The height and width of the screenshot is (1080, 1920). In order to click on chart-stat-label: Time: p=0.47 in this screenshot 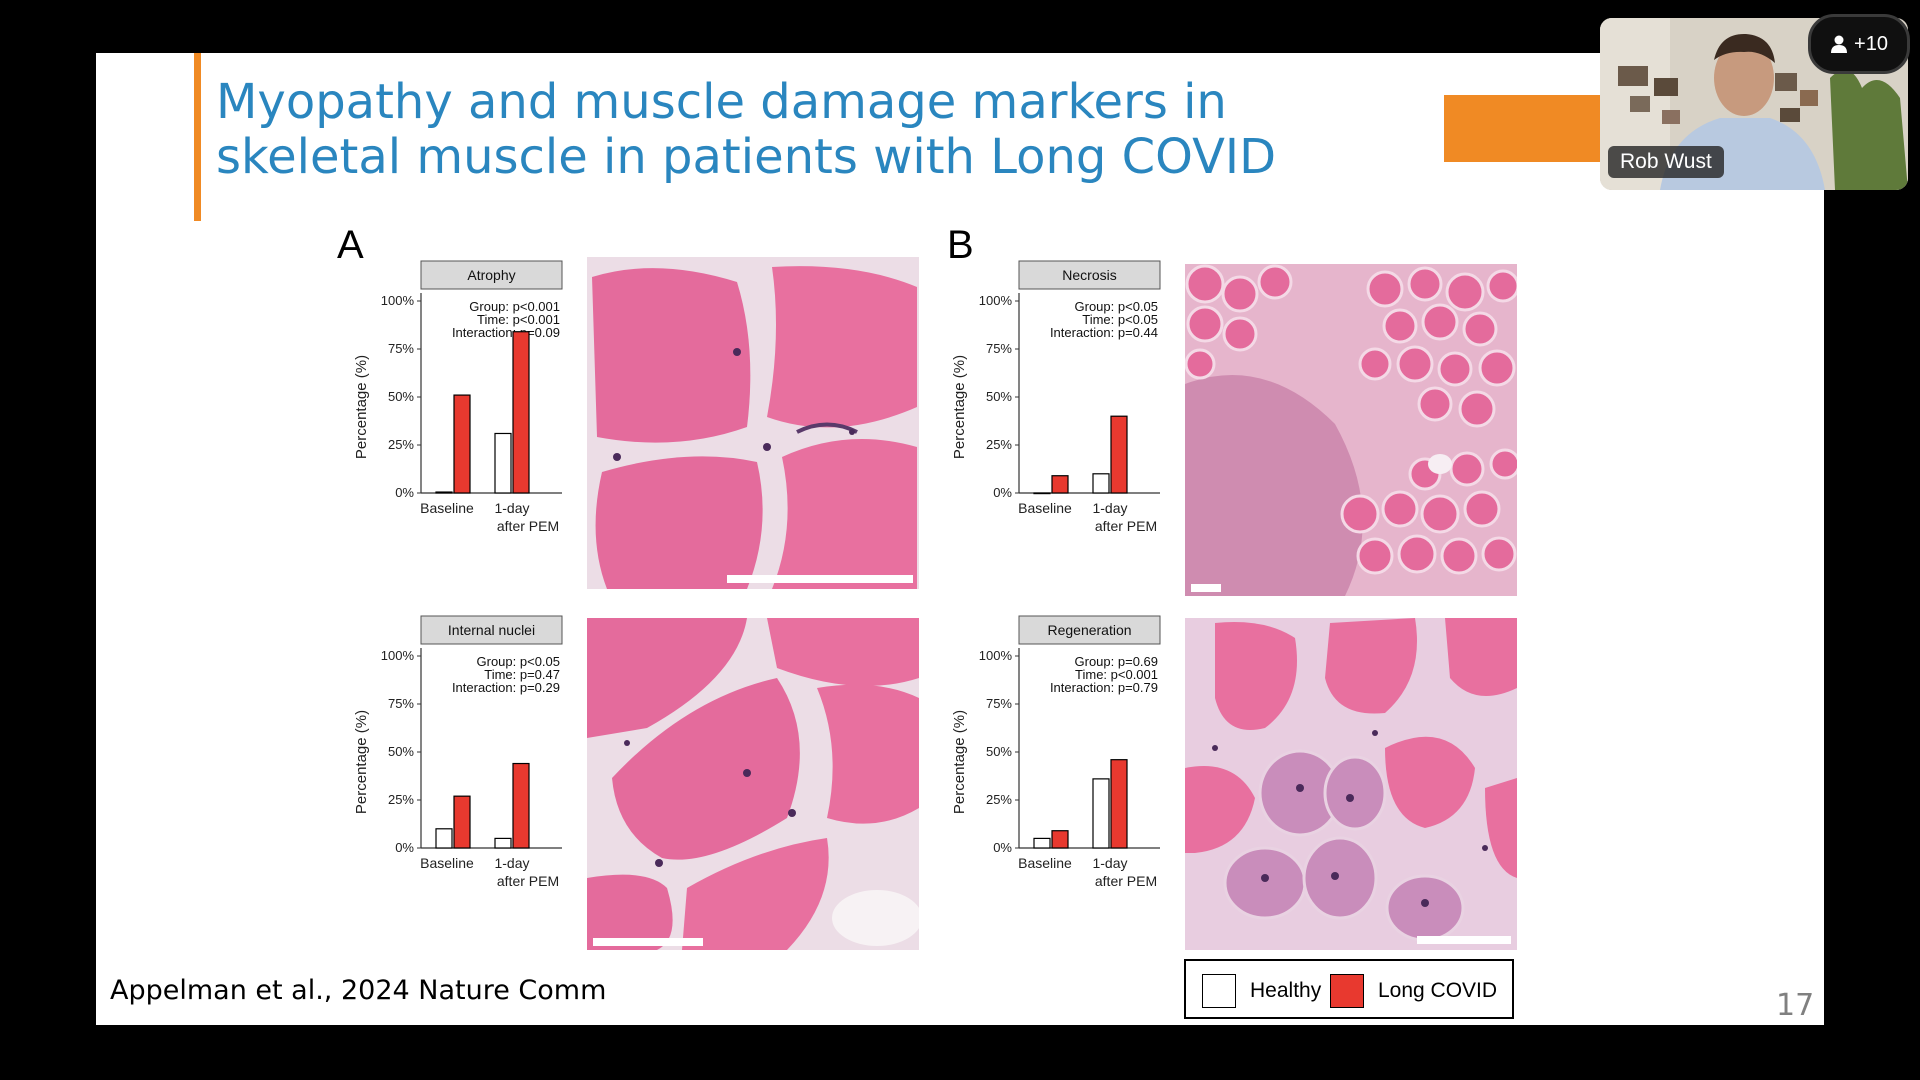, I will do `click(522, 674)`.